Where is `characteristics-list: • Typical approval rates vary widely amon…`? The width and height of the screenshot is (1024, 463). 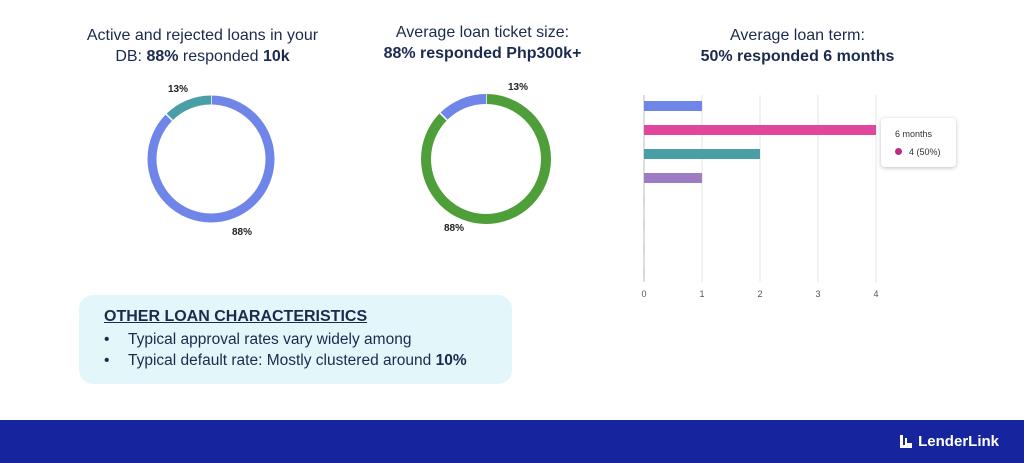 characteristics-list: • Typical approval rates vary widely amon… is located at coordinates (273, 350).